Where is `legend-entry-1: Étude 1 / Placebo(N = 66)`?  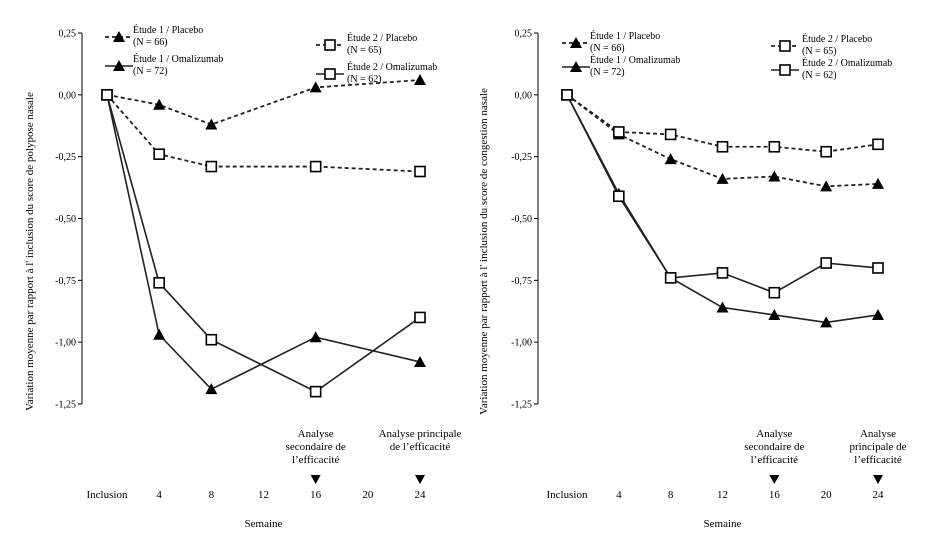 legend-entry-1: Étude 1 / Placebo(N = 66) is located at coordinates (154, 36).